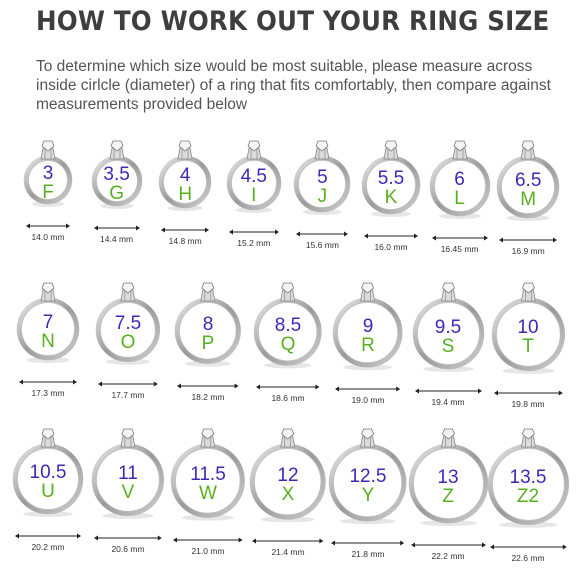 Image resolution: width=578 pixels, height=587 pixels. I want to click on ring-size-letter: T, so click(528, 347).